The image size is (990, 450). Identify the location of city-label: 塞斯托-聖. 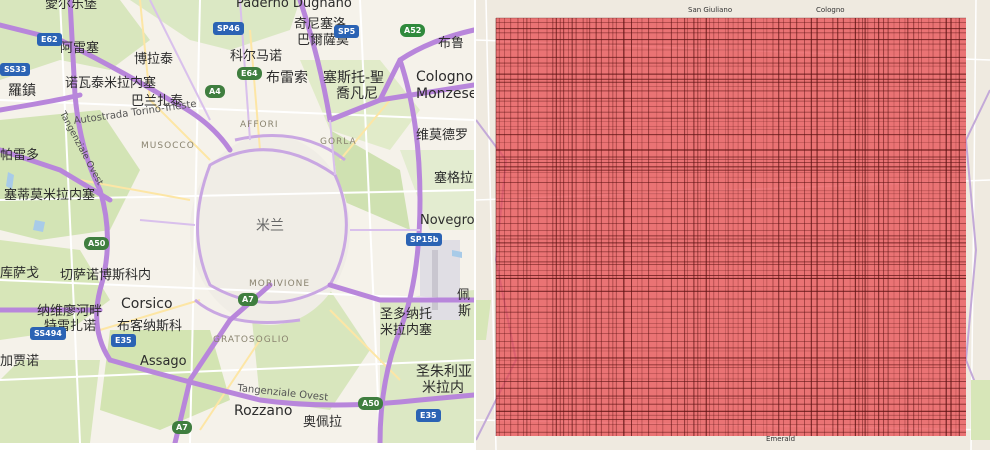
(354, 78).